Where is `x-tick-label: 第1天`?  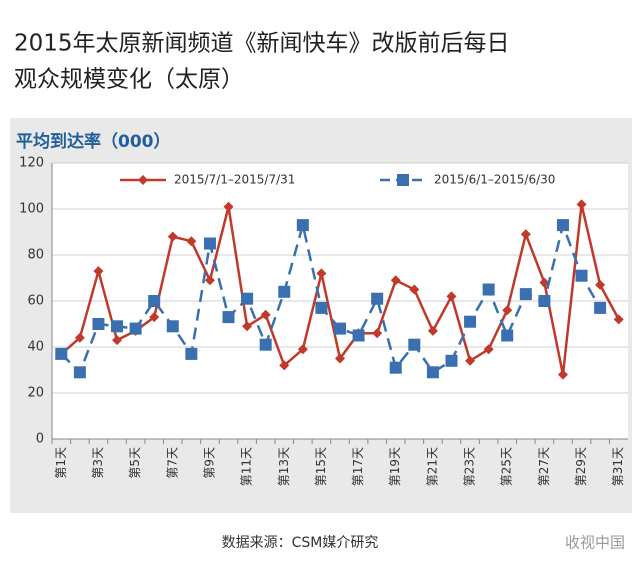
x-tick-label: 第1天 is located at coordinates (61, 463).